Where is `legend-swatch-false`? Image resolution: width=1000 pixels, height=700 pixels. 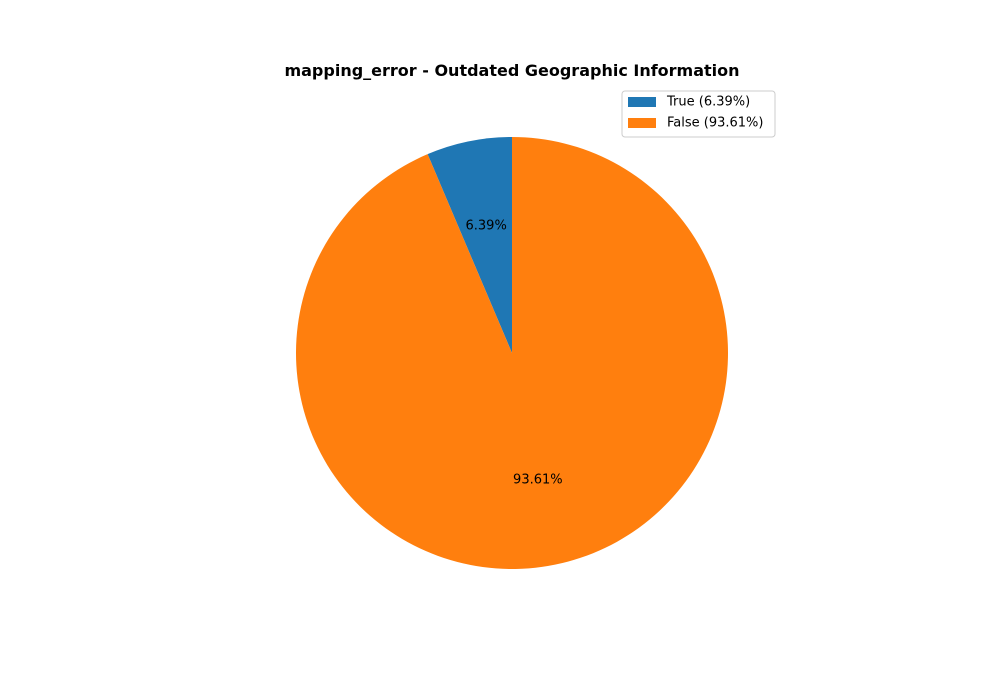
legend-swatch-false is located at coordinates (642, 123).